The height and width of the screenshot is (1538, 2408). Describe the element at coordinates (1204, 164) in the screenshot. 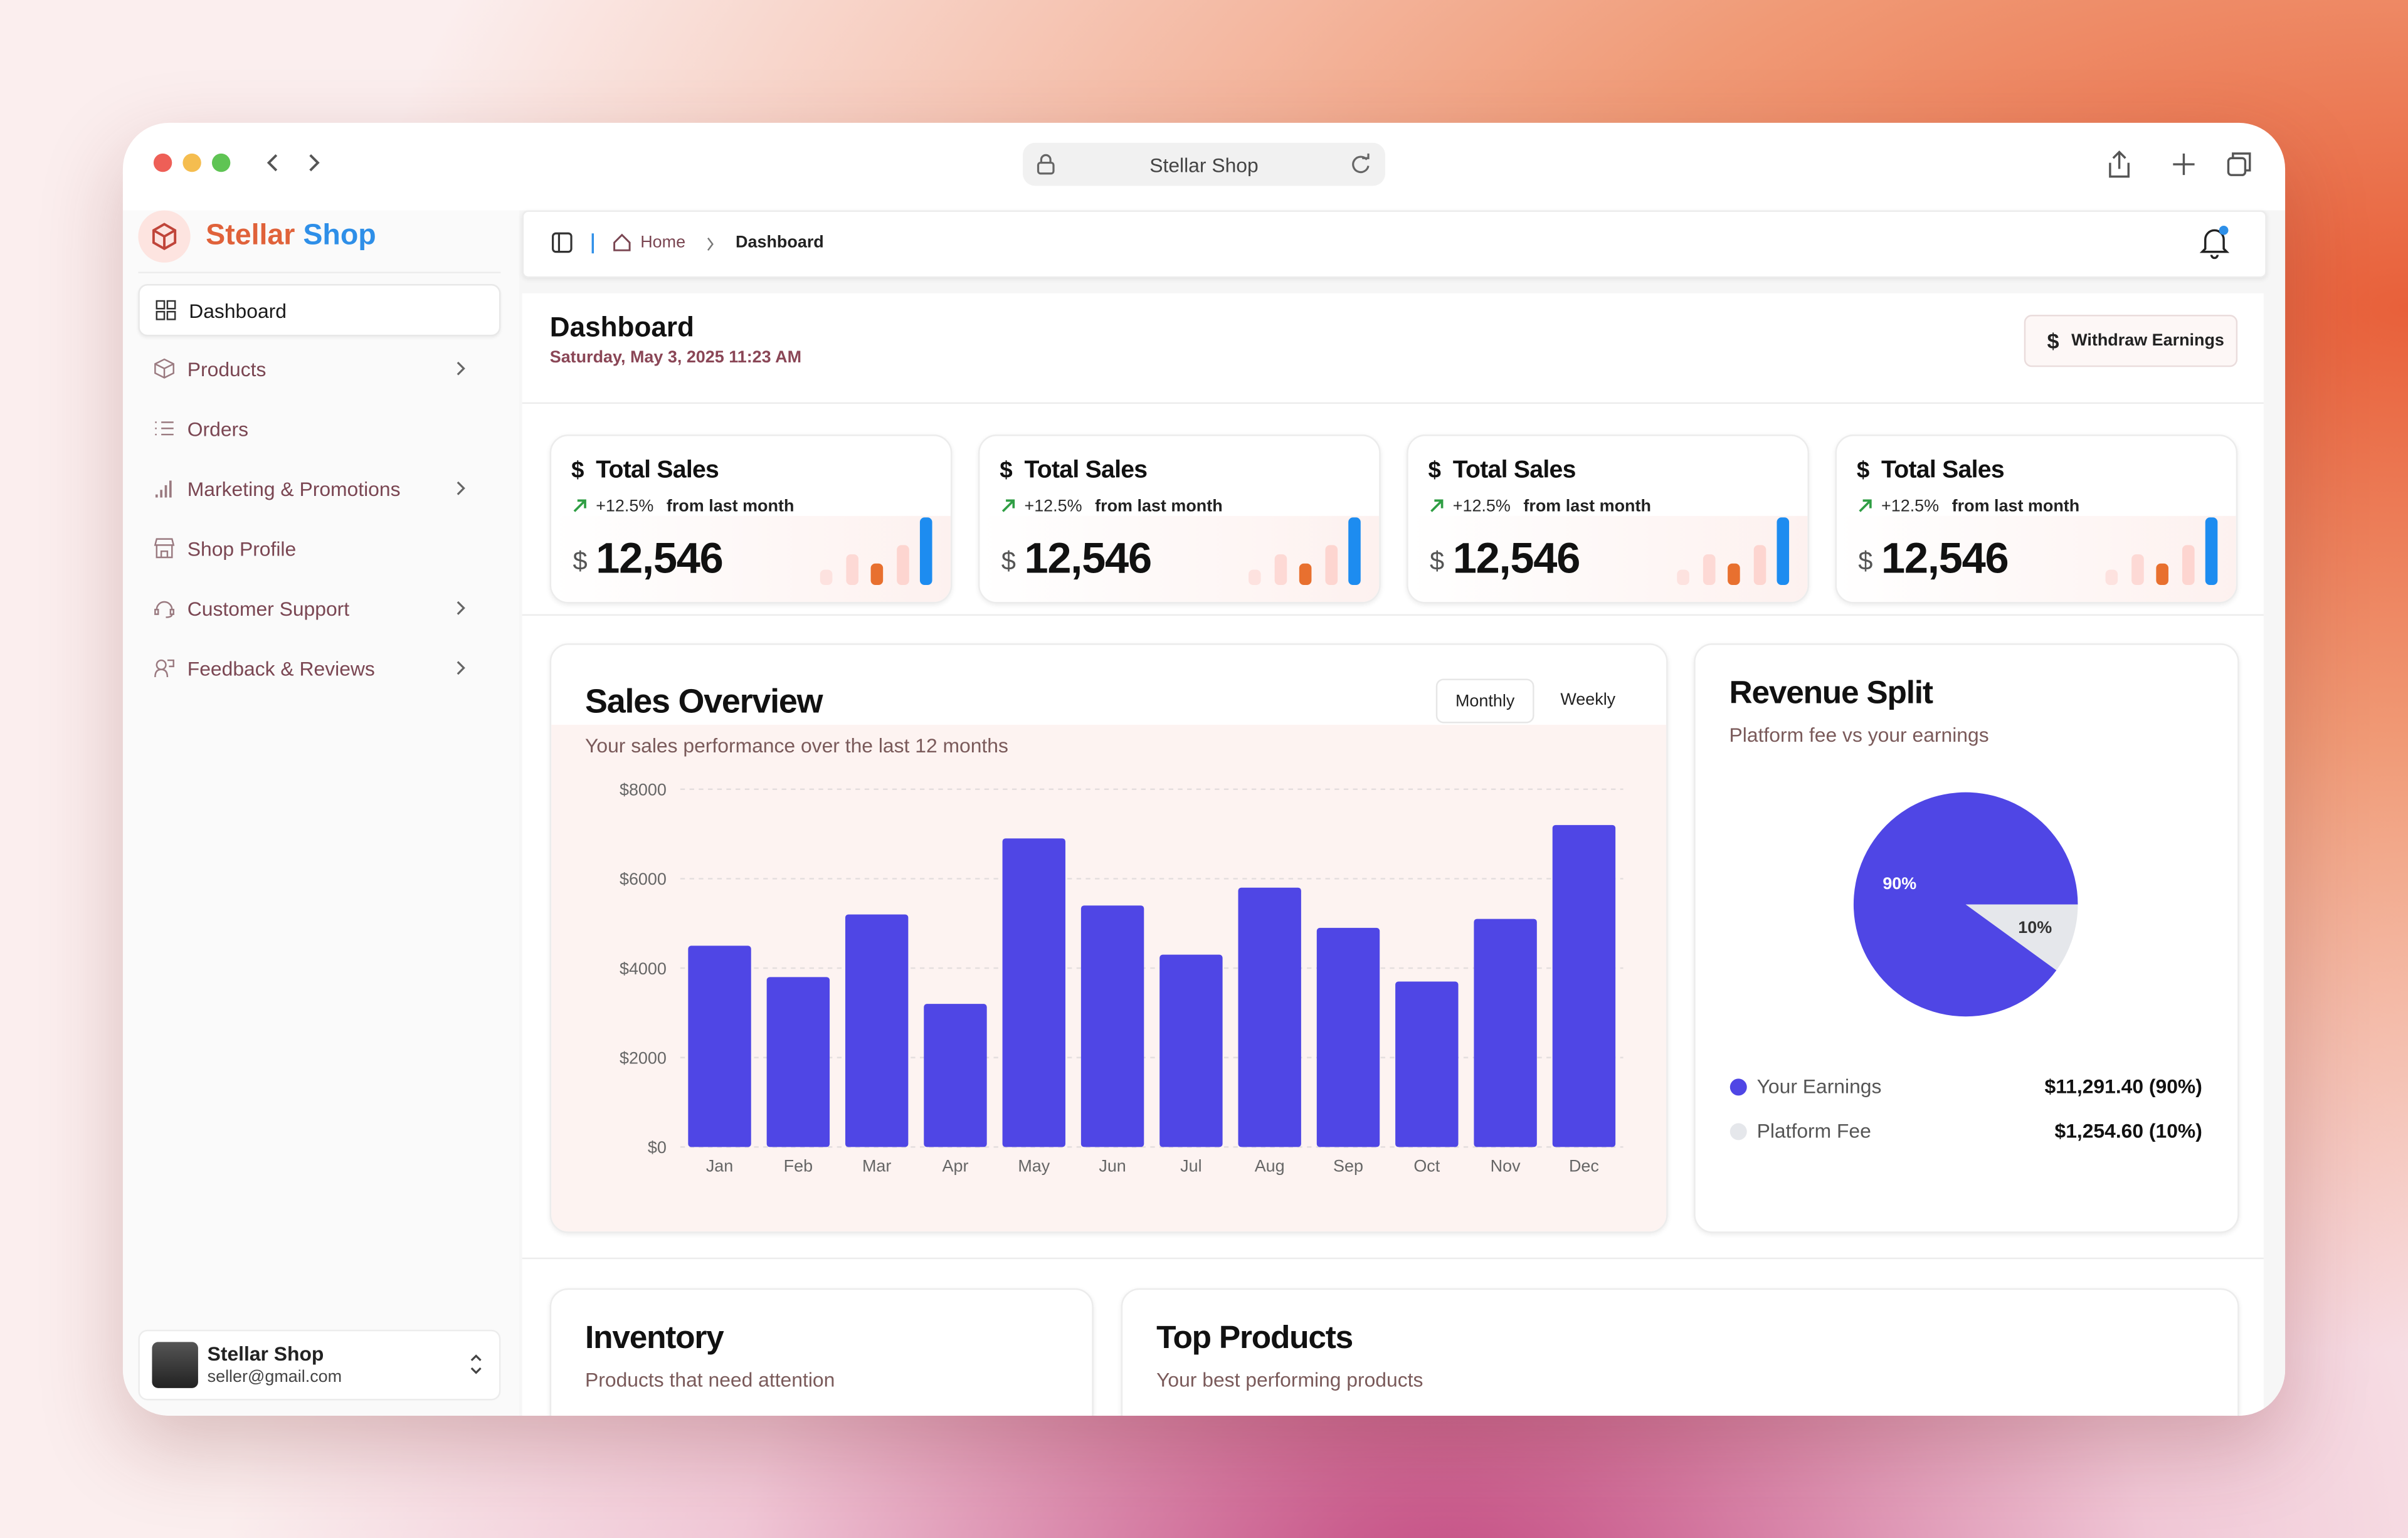

I see `address-bar: Stellar Shop` at that location.